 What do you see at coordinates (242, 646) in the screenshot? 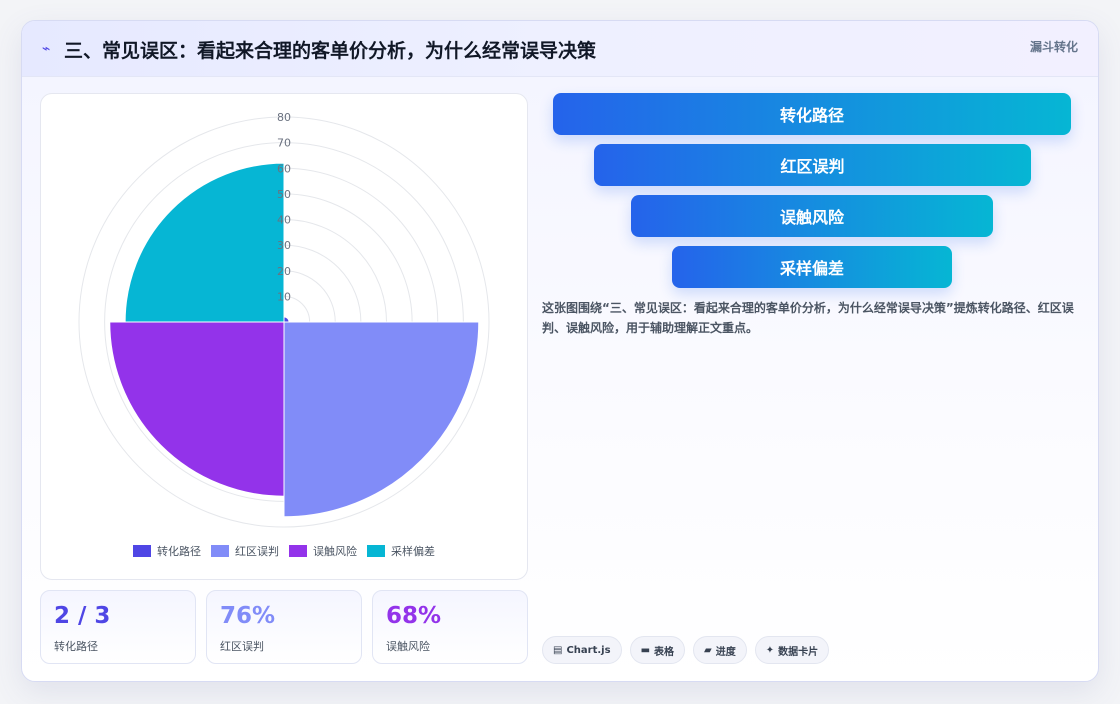
I see `stat-label: 红区误判` at bounding box center [242, 646].